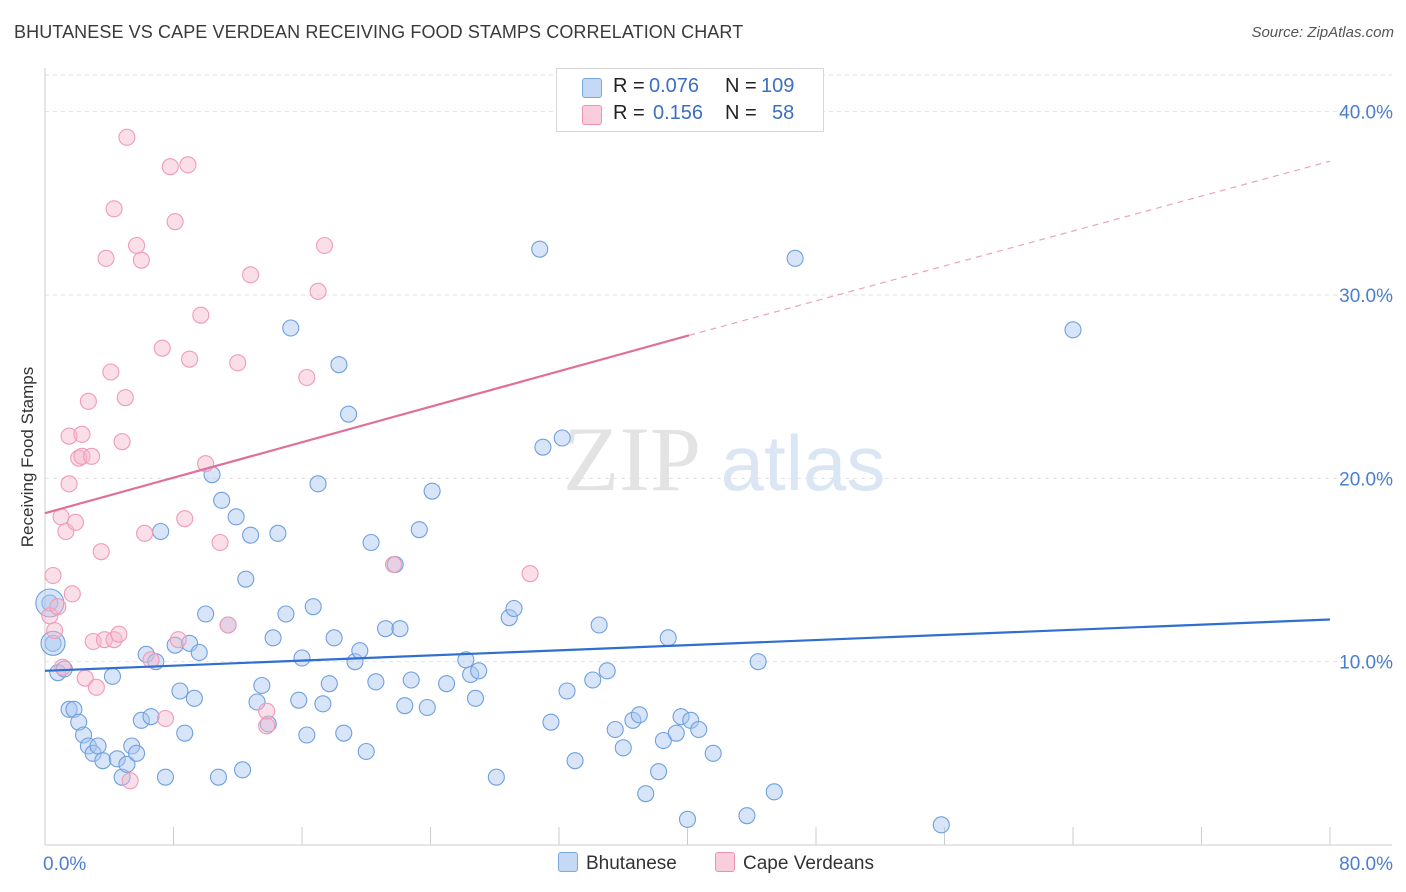 This screenshot has width=1406, height=892. What do you see at coordinates (725, 862) in the screenshot?
I see `bottom-legend-swatch-cape-verdeans` at bounding box center [725, 862].